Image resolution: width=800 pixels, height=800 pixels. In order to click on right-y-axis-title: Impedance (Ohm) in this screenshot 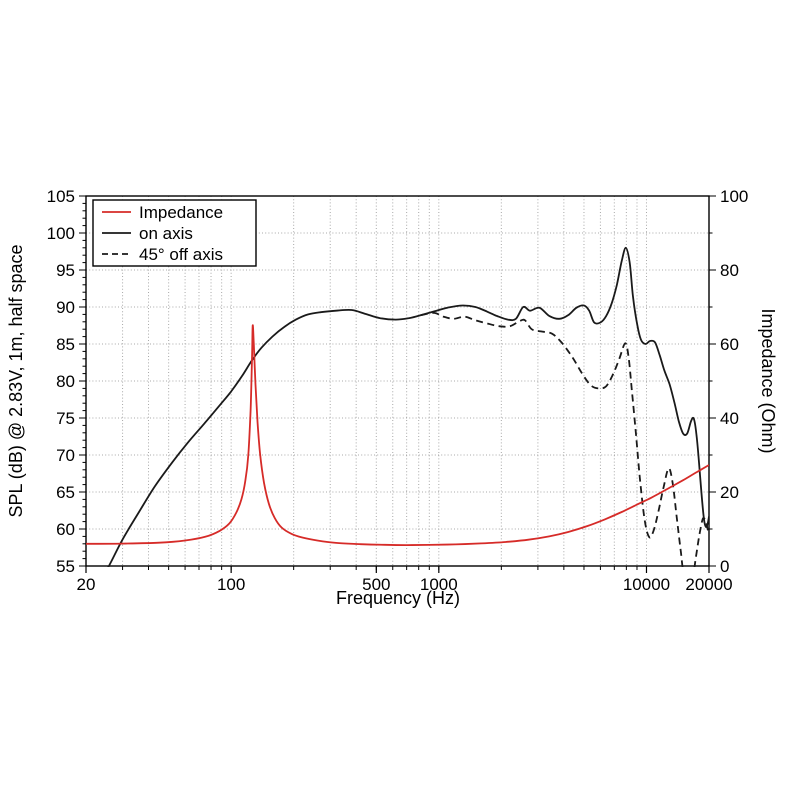, I will do `click(768, 380)`.